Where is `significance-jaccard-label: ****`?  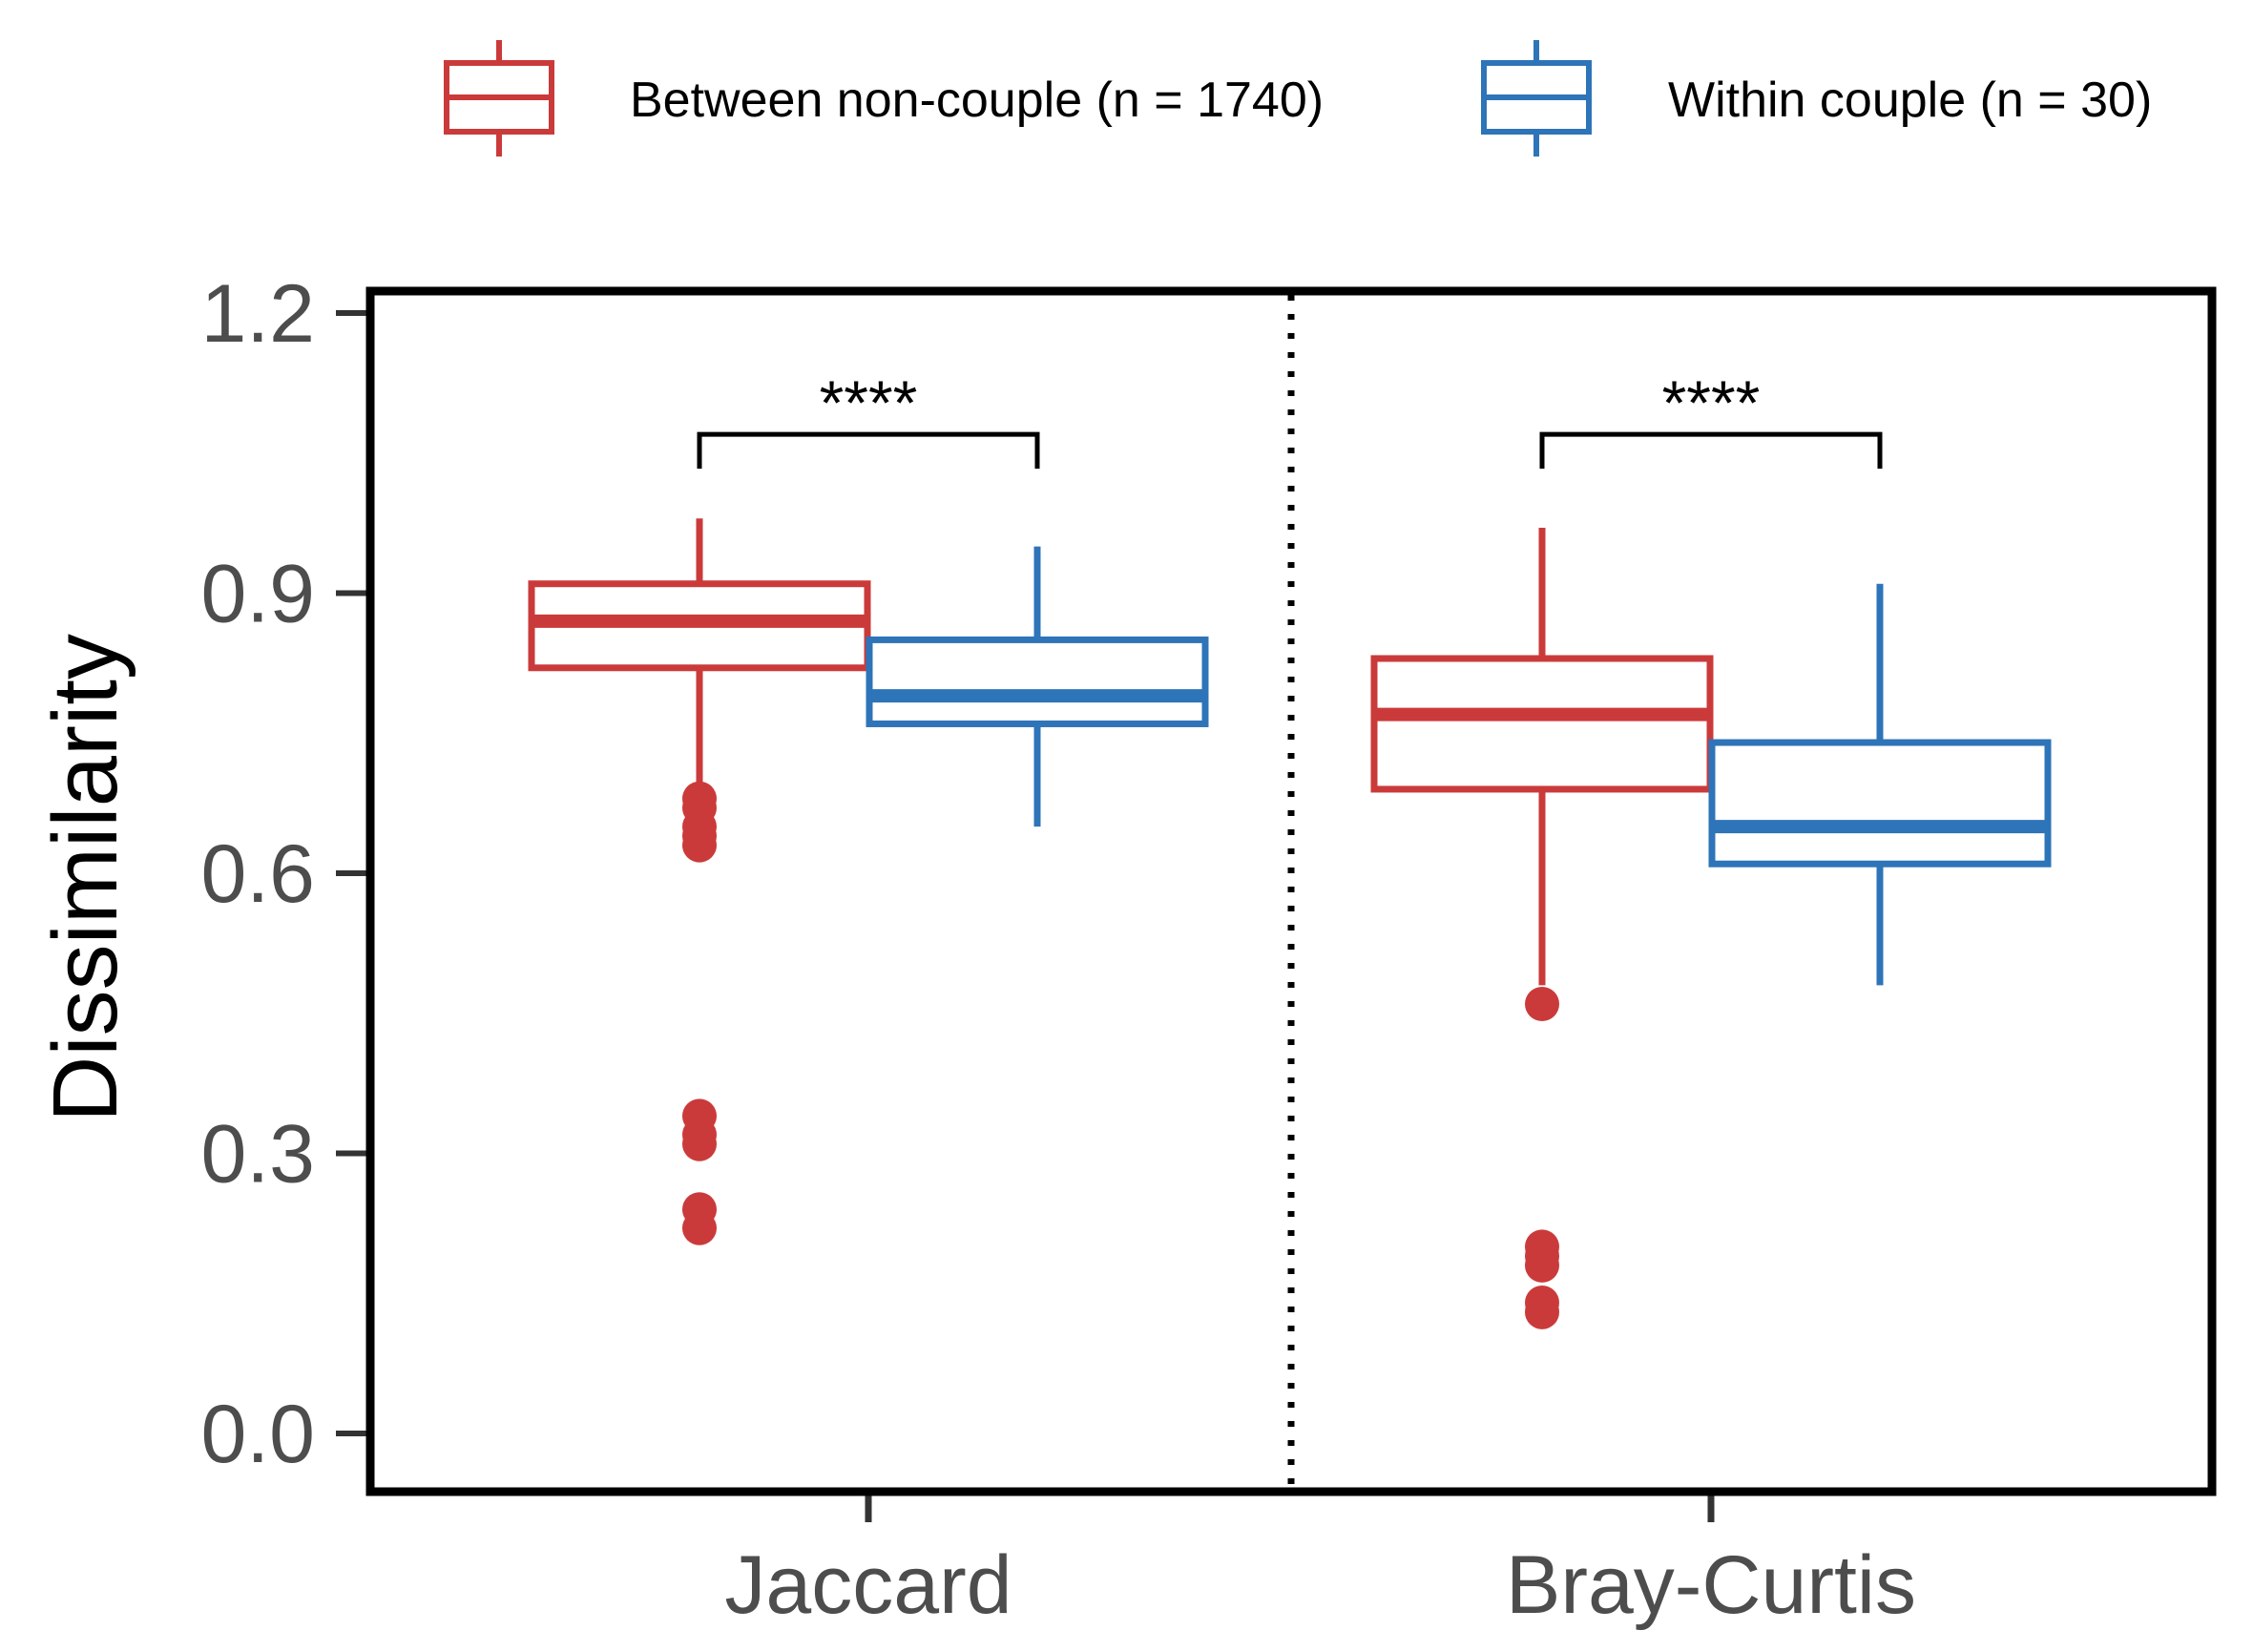
significance-jaccard-label: **** is located at coordinates (869, 402).